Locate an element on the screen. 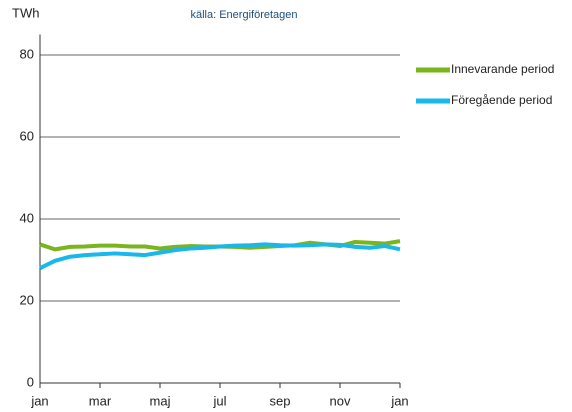  y-tick-label: 0 is located at coordinates (30, 381).